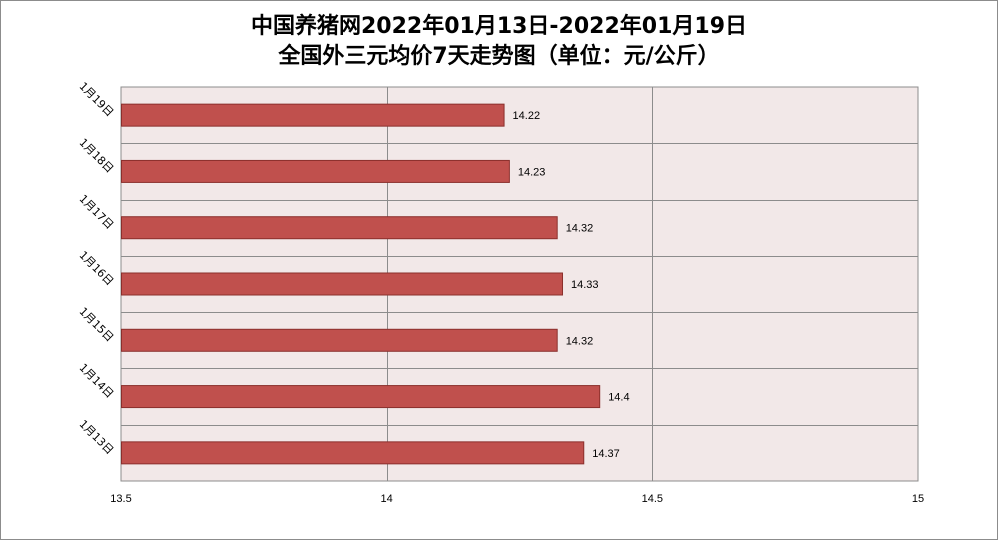  I want to click on chart-title: 中国养猪网2022年01月13日-2022年01月19日, so click(499, 26).